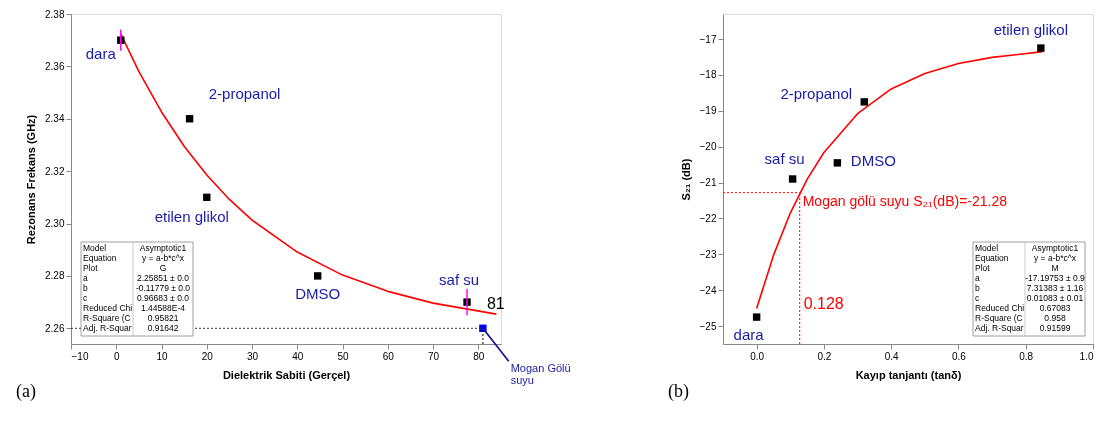 The image size is (1114, 439). What do you see at coordinates (708, 290) in the screenshot?
I see `y-tick-label: −24` at bounding box center [708, 290].